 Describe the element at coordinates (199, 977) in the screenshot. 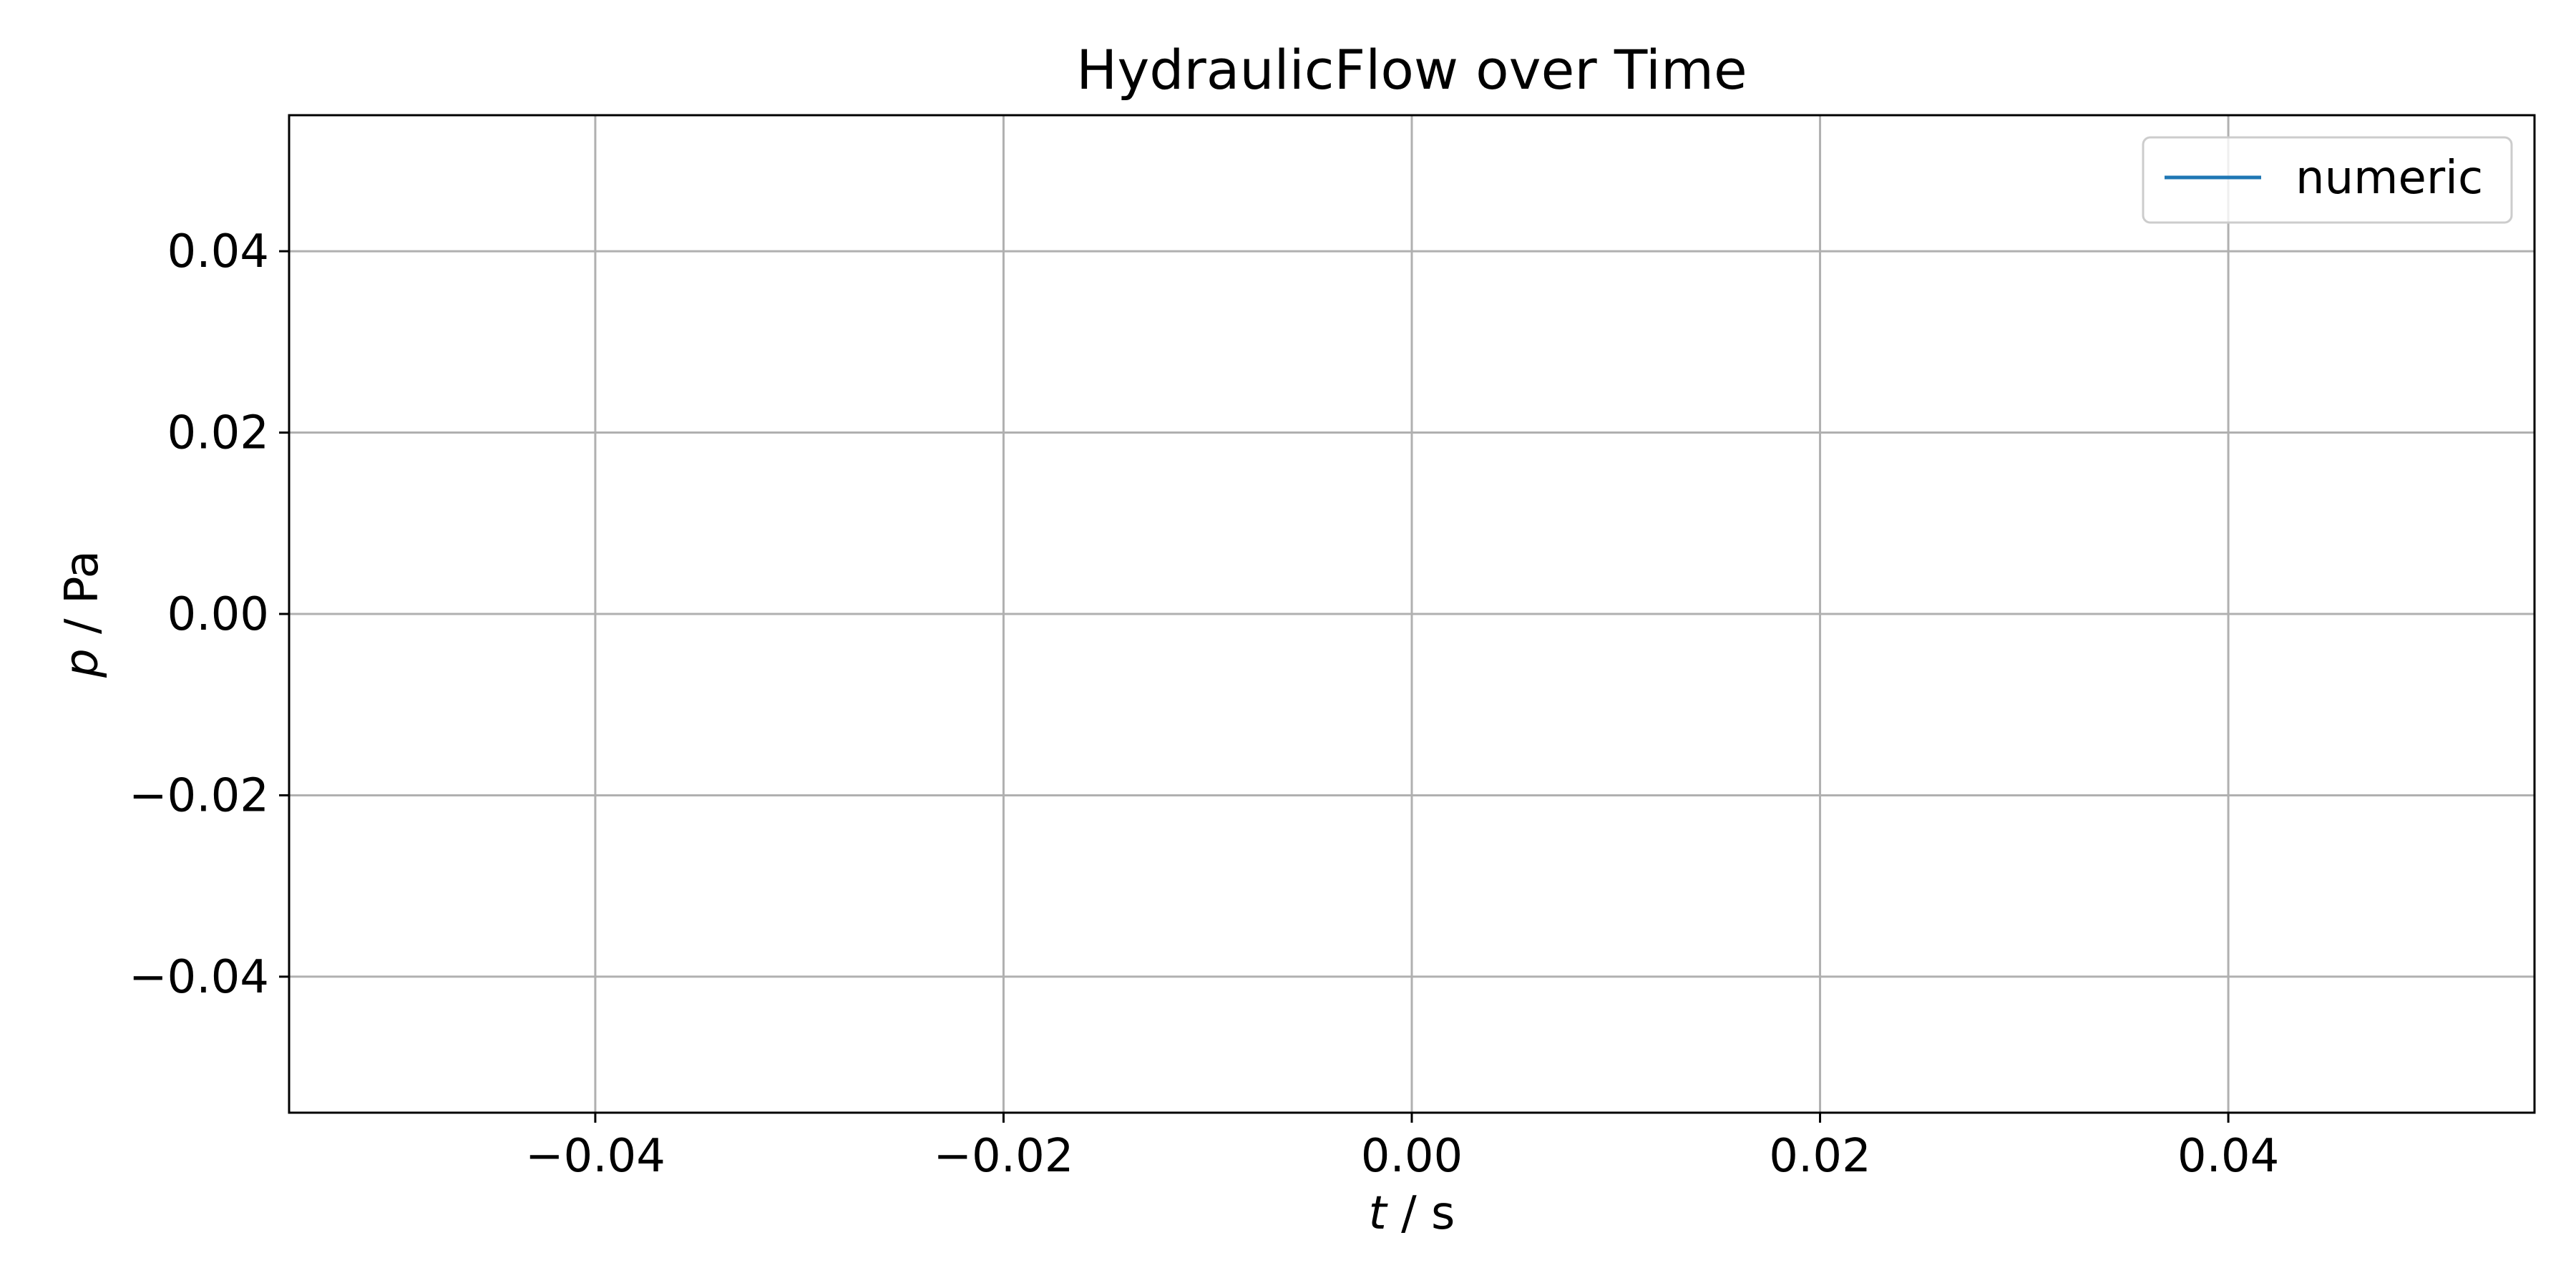

I see `y-tick-label: −0.04` at that location.